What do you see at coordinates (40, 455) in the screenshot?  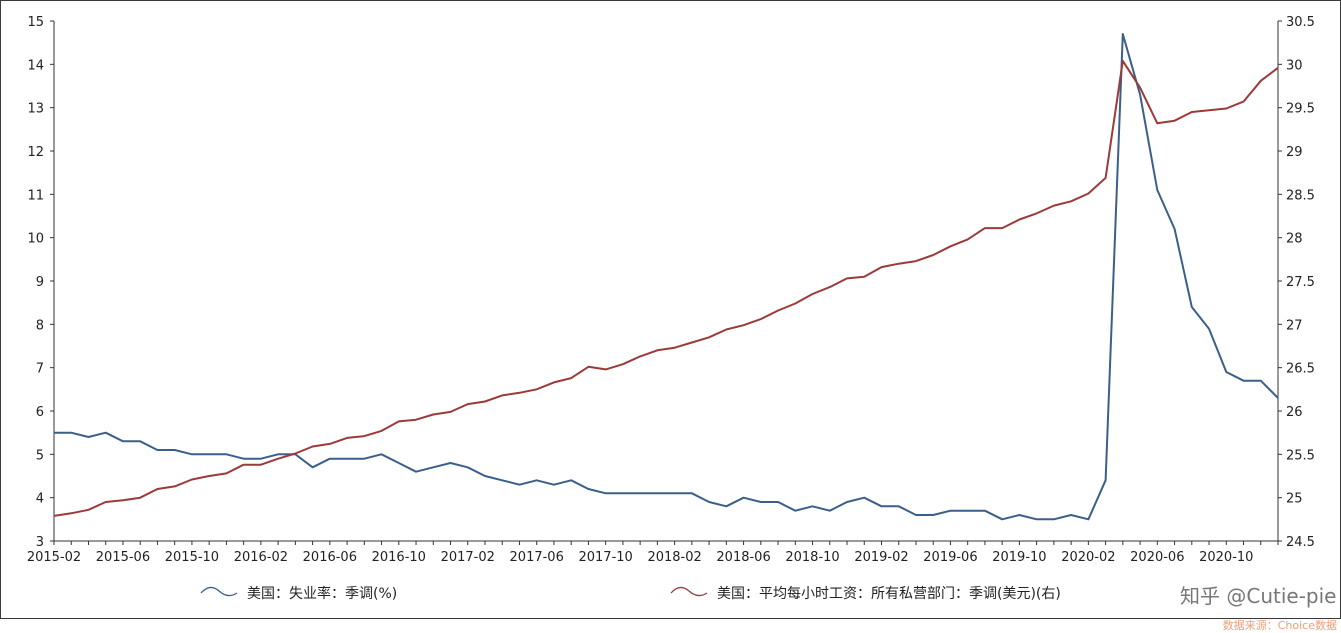 I see `left-y-tick-label: 5` at bounding box center [40, 455].